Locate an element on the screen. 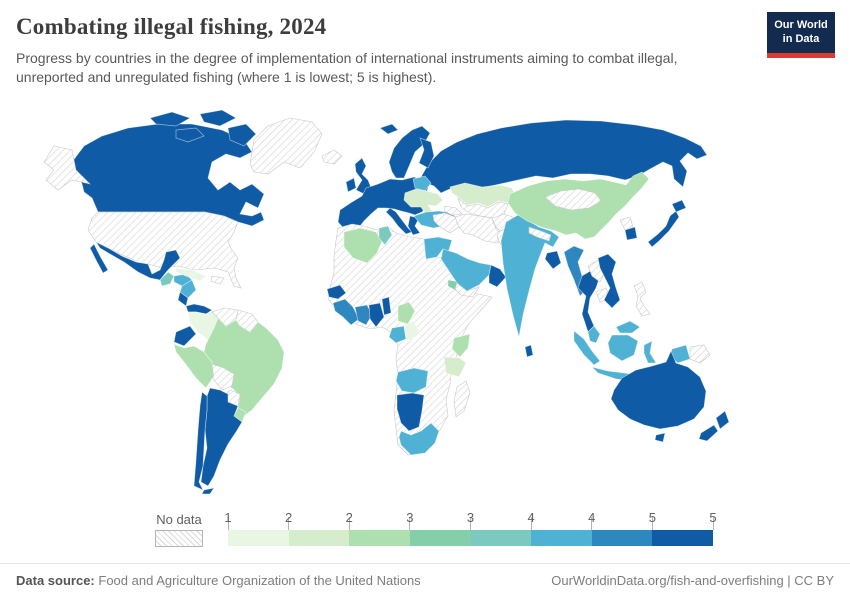  country-cameroon is located at coordinates (406, 313).